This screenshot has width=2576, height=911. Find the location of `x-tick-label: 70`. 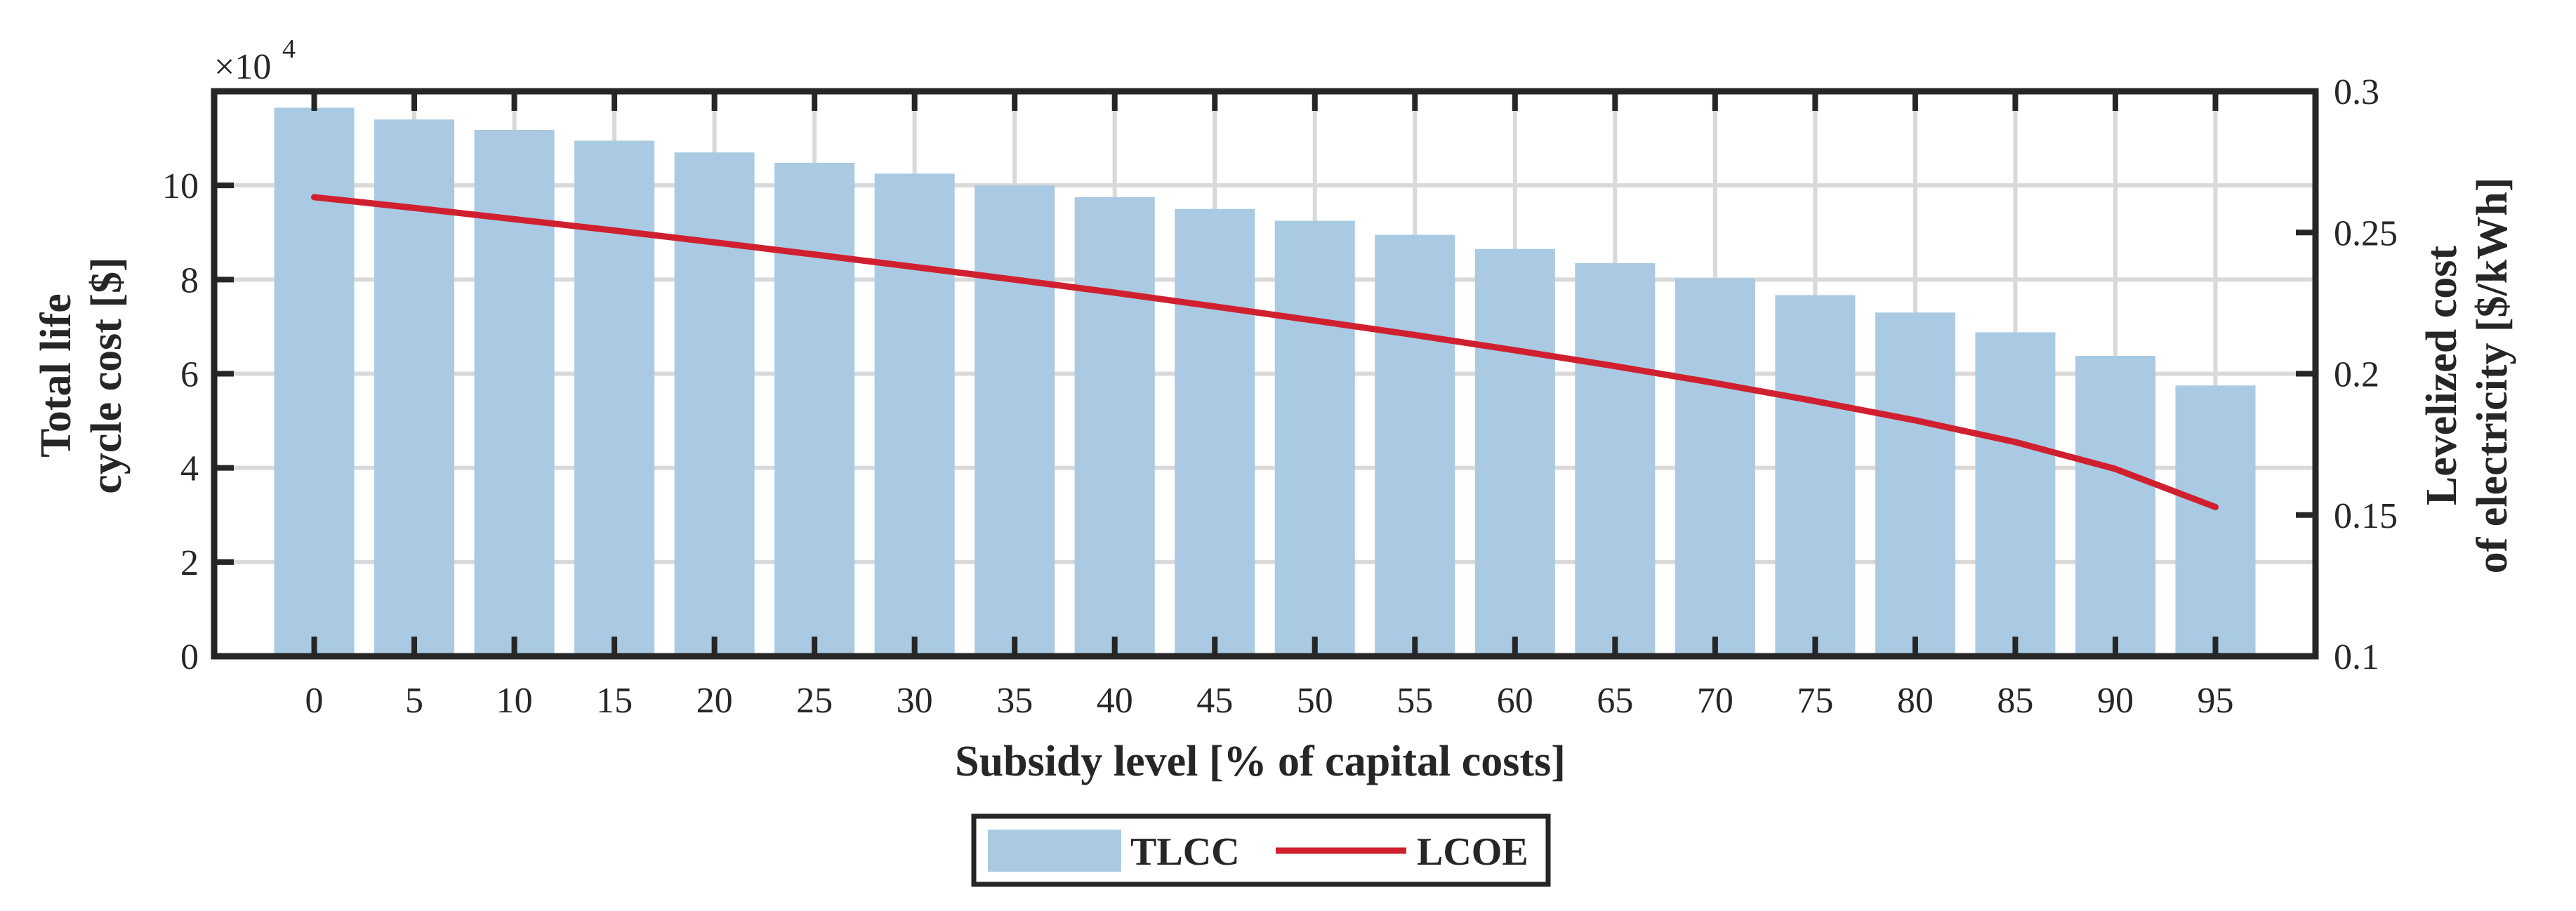

x-tick-label: 70 is located at coordinates (1715, 701).